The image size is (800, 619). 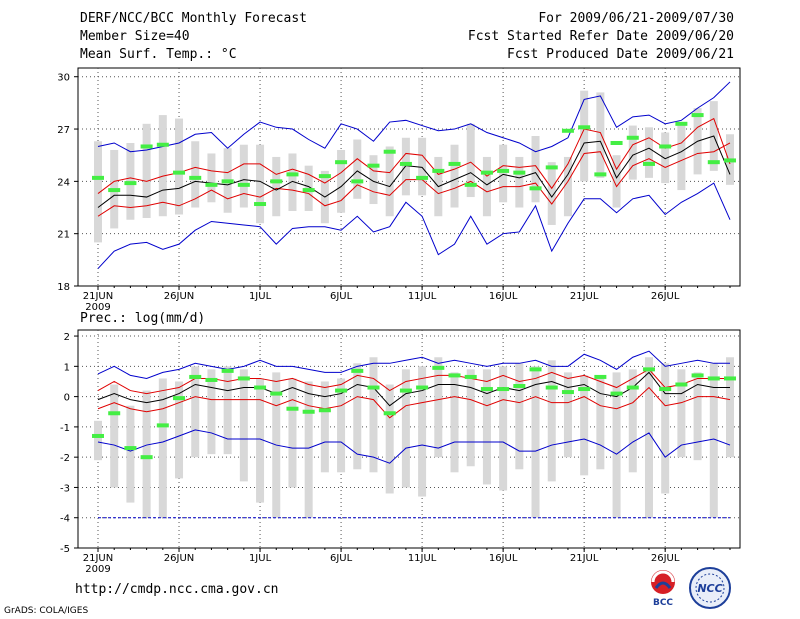 I want to click on bcc-logo: BCC, so click(x=663, y=589).